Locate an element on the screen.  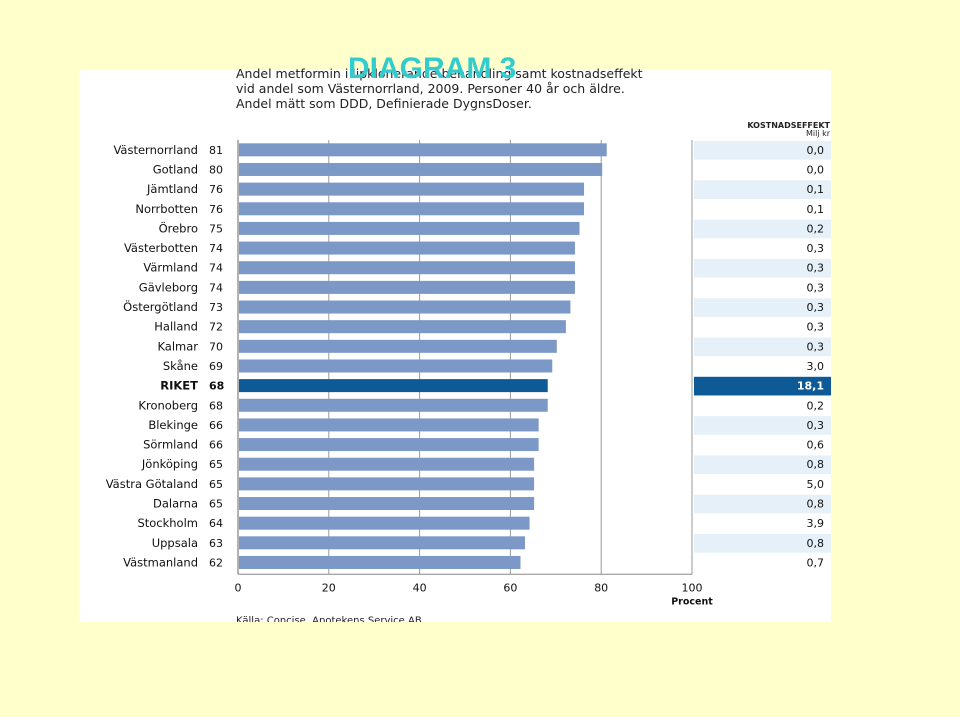
category-label: Sörmland is located at coordinates (170, 445).